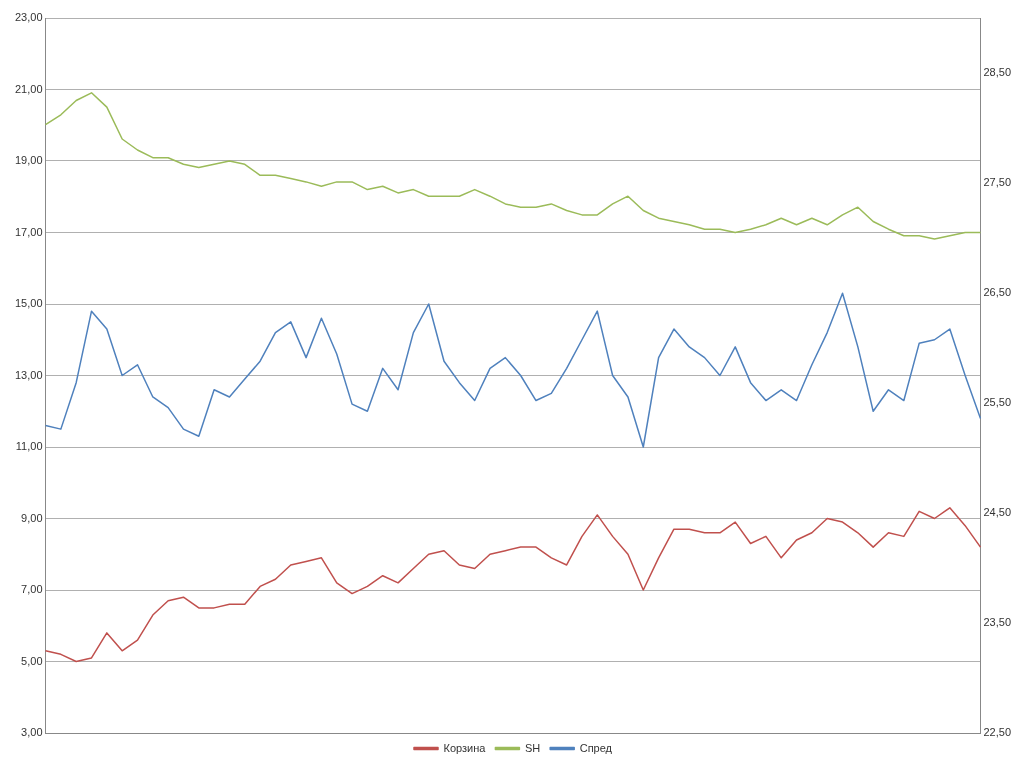 The image size is (1028, 775). I want to click on y2-tick-label: 24,50, so click(997, 512).